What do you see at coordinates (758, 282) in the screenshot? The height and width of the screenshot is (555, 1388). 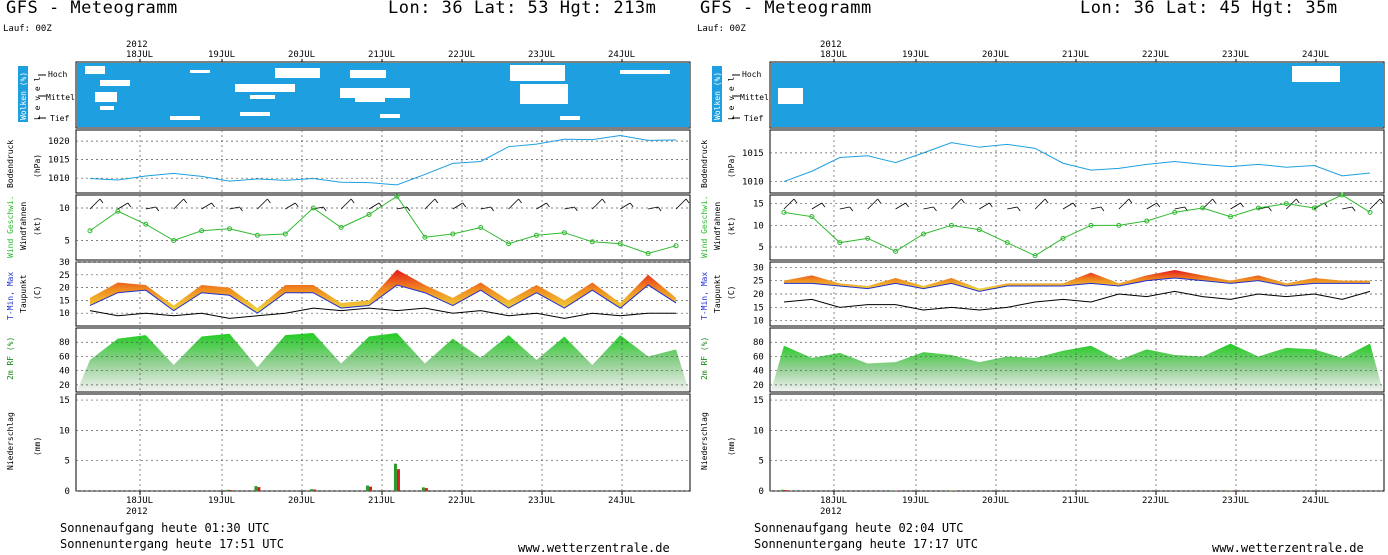 I see `temp-tick: 25` at bounding box center [758, 282].